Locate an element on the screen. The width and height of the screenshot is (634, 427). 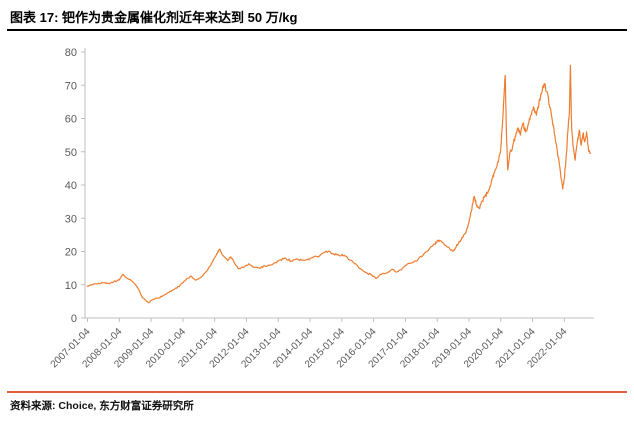
y-tick-label: 50 is located at coordinates (71, 153).